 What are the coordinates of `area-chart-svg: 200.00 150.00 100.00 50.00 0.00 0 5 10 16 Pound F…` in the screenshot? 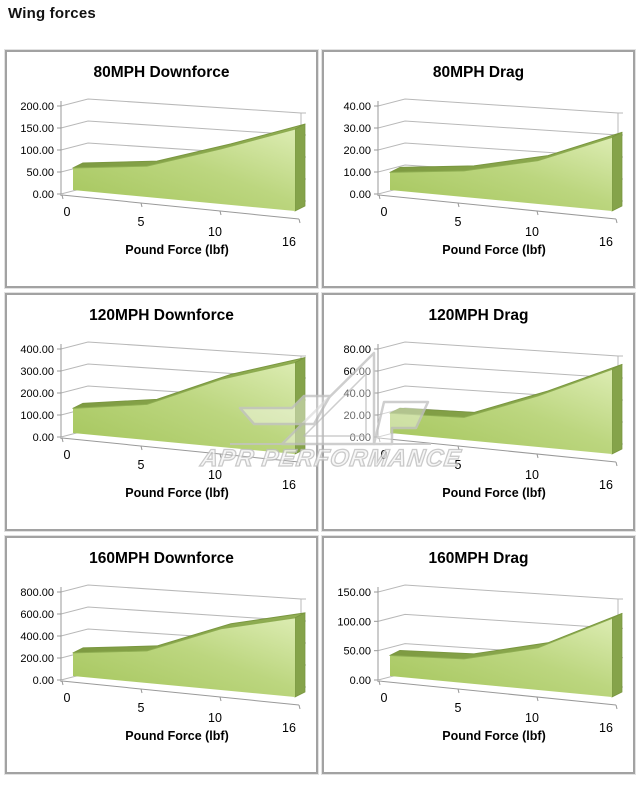 It's located at (163, 177).